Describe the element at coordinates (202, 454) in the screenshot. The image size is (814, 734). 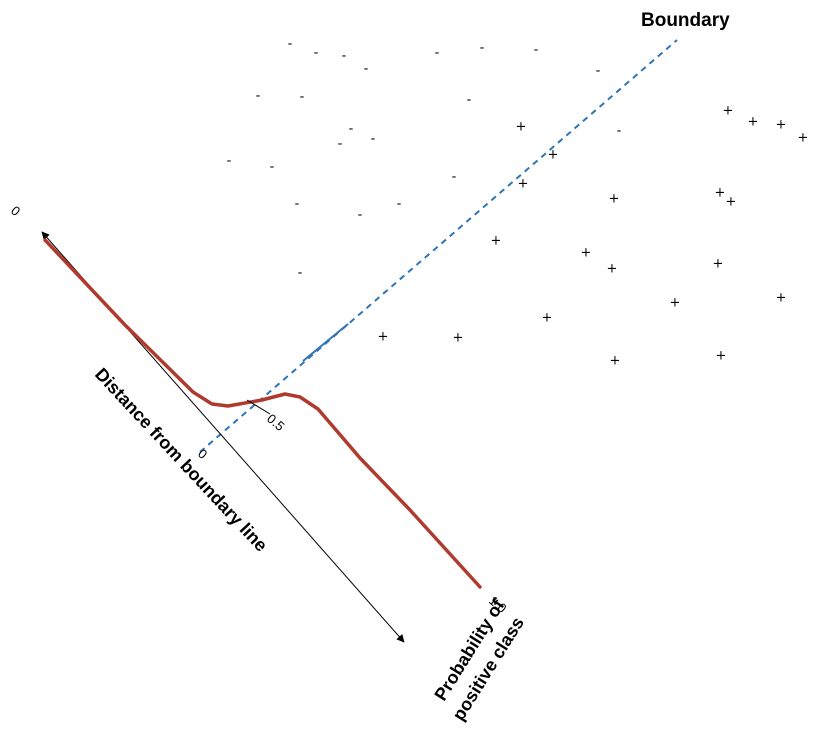
I see `tick-label-zero-boundary: 0` at that location.